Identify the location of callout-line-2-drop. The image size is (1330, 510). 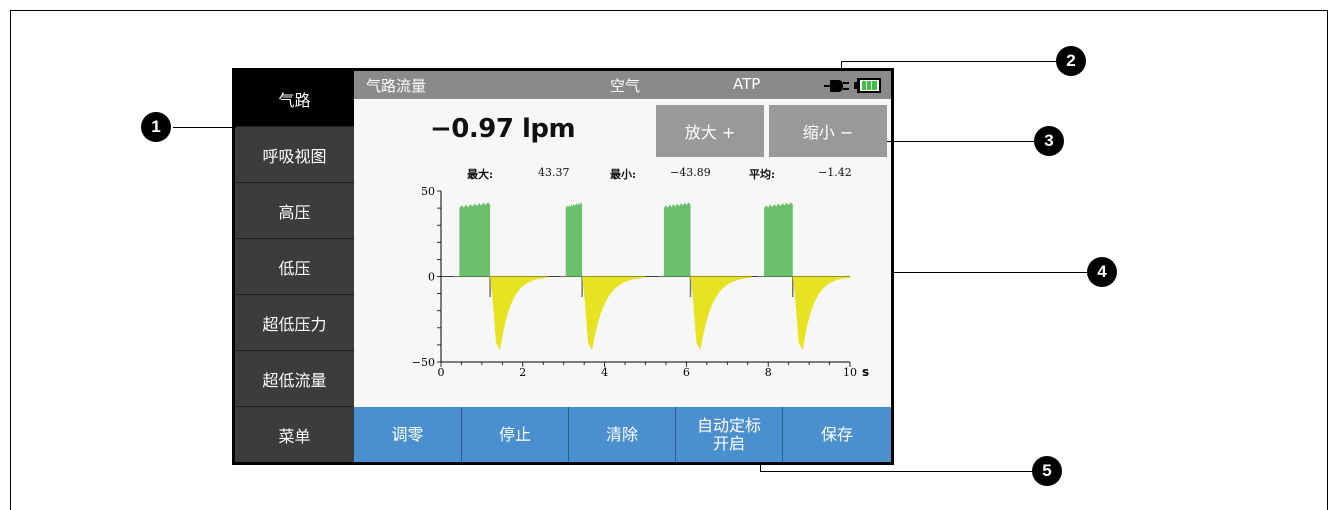
(841, 66).